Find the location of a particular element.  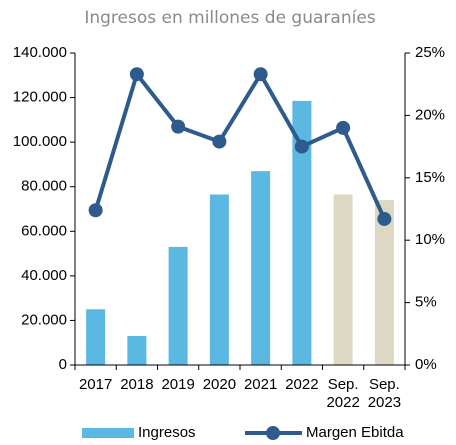

x-tick-label: 2021 is located at coordinates (260, 384).